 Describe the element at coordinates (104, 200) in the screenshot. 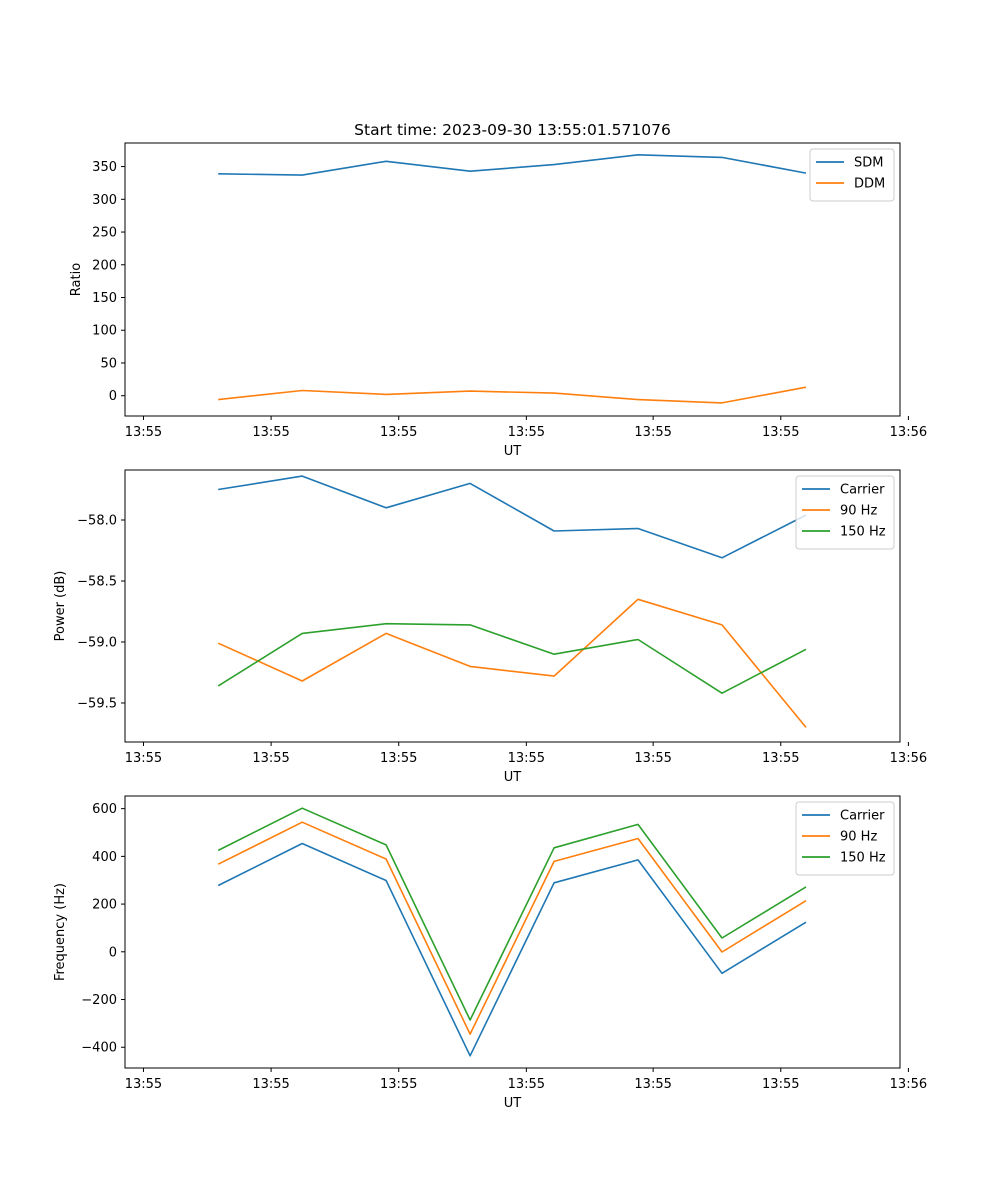

I see `y-tick-label: 300` at that location.